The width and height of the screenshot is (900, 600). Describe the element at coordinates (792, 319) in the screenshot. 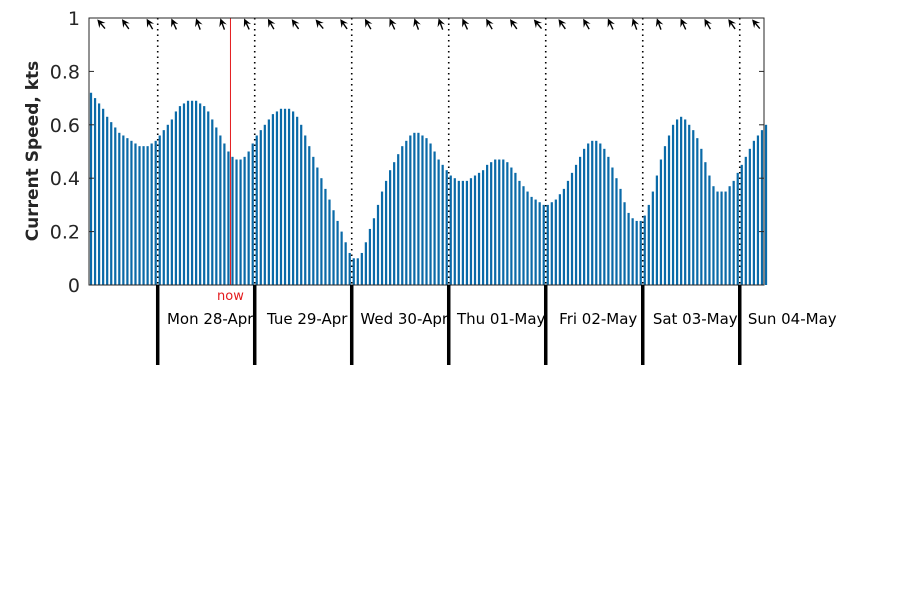

I see `day-label: Sun 04-May` at that location.